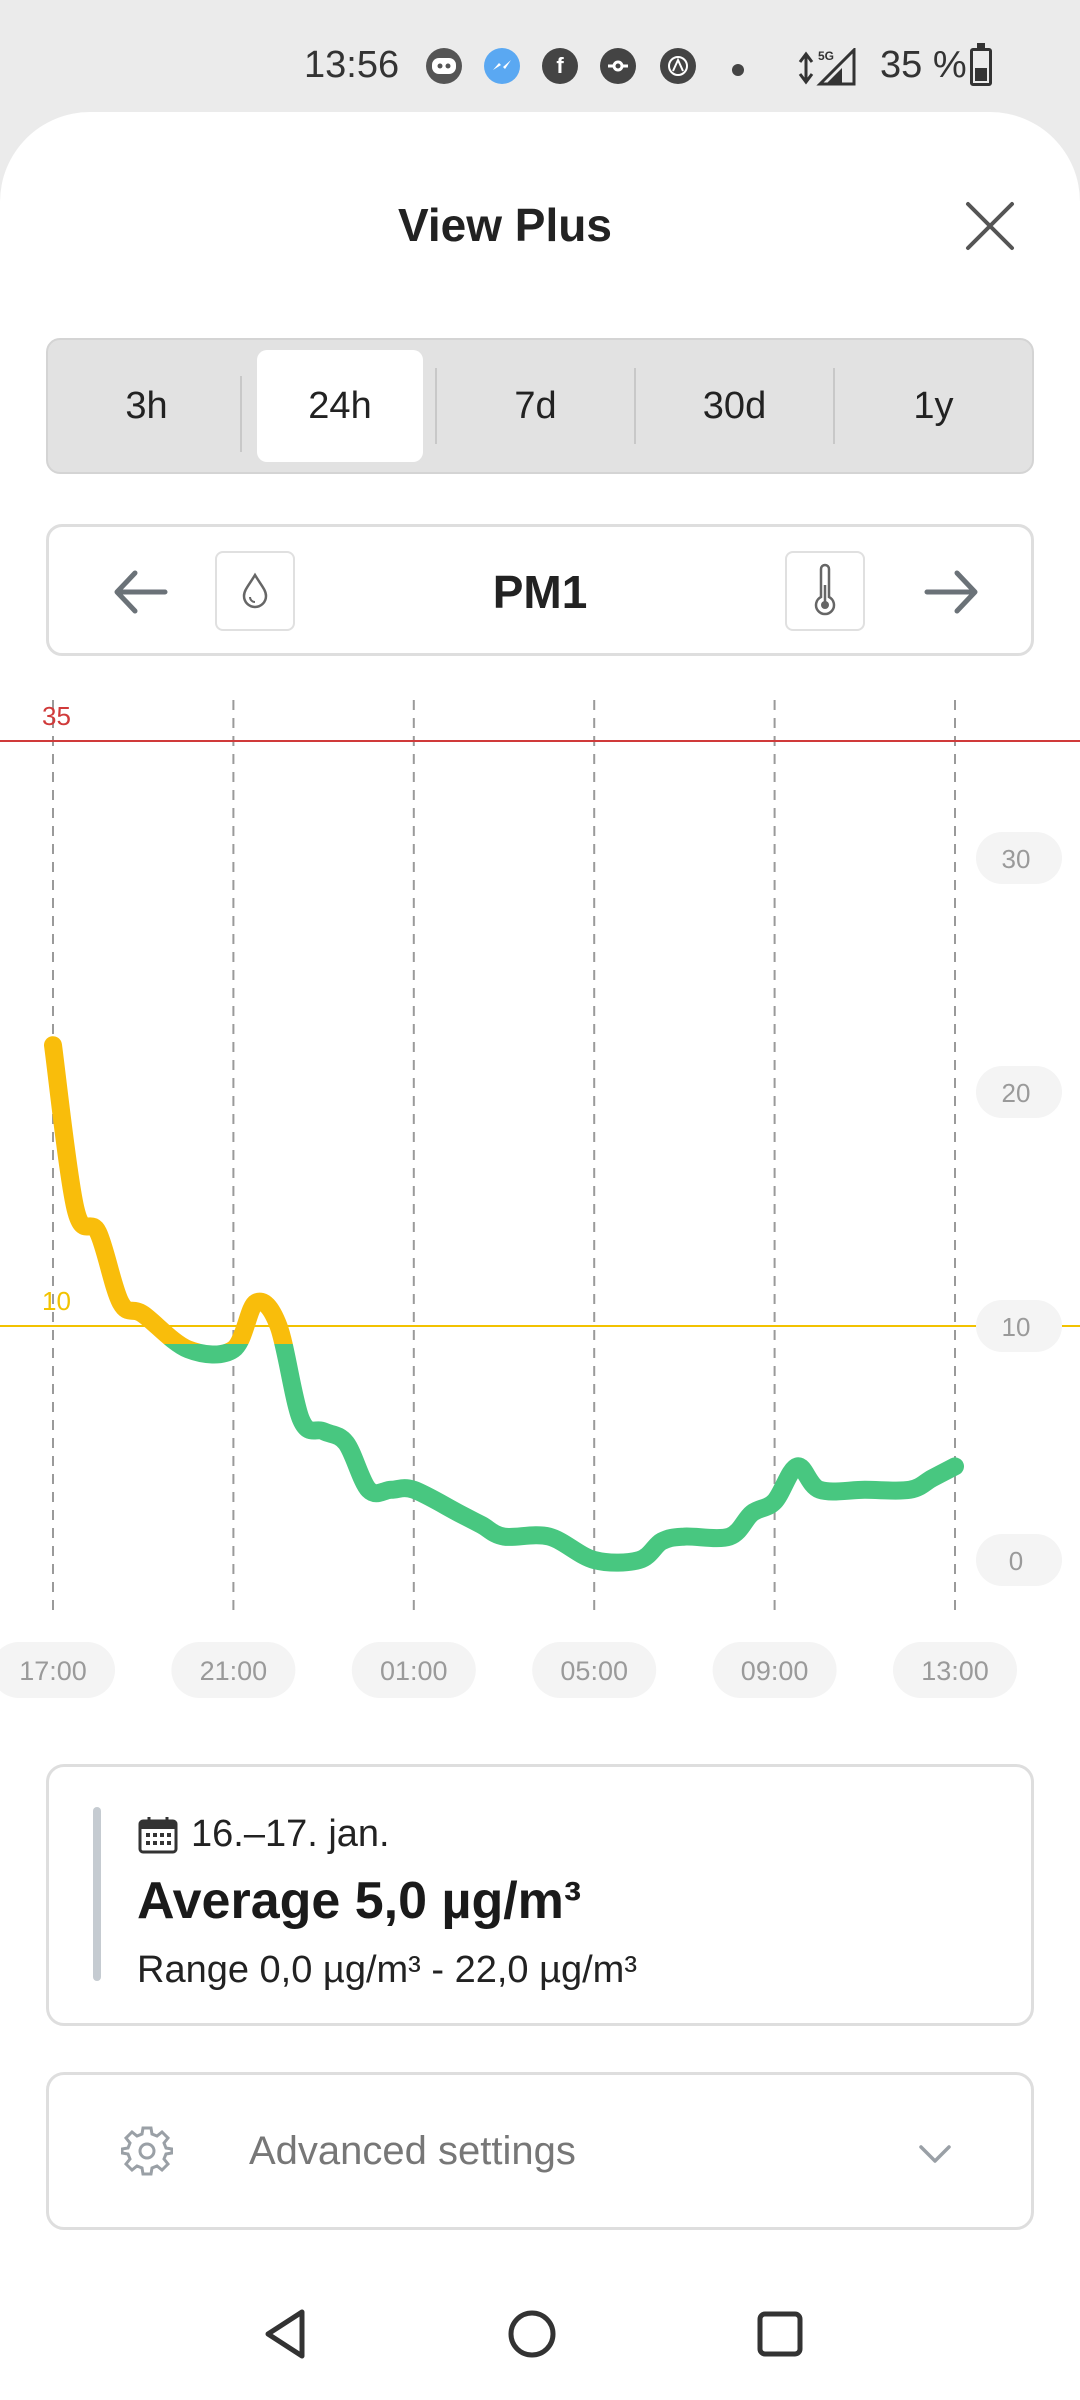 The width and height of the screenshot is (1080, 2400). I want to click on arrow-right-icon, so click(951, 592).